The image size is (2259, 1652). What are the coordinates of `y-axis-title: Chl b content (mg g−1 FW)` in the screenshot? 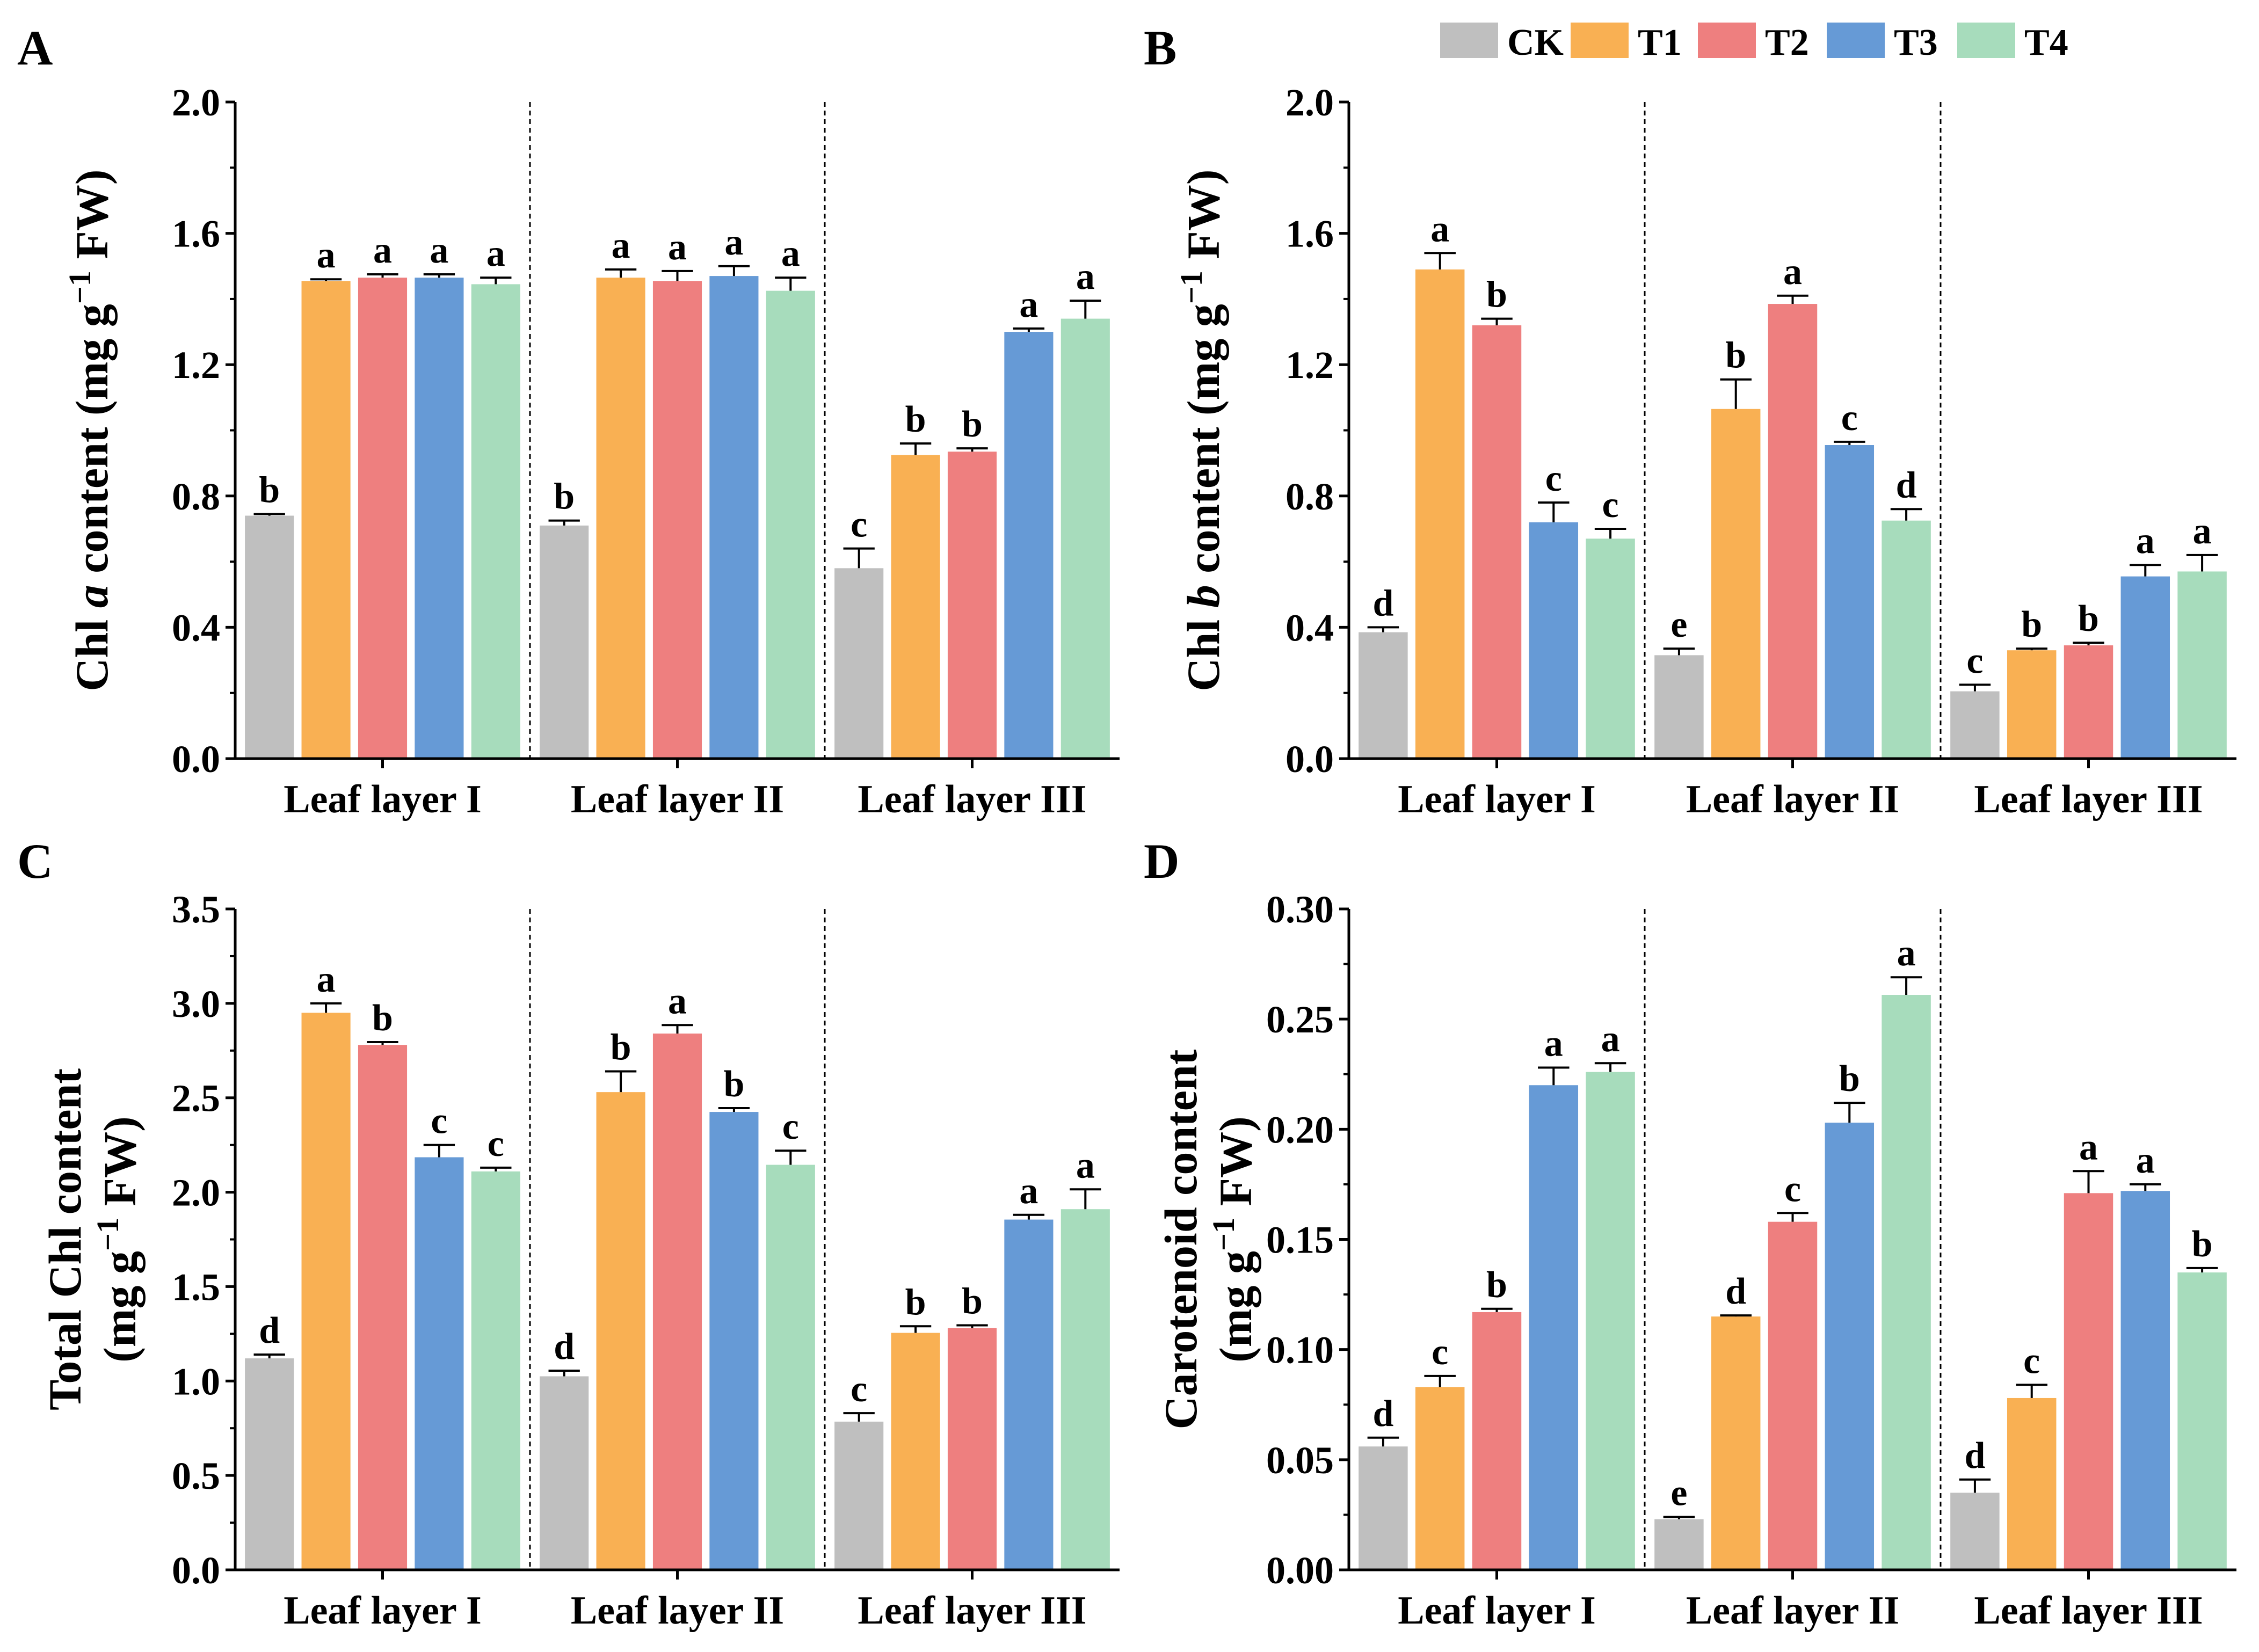 It's located at (1202, 430).